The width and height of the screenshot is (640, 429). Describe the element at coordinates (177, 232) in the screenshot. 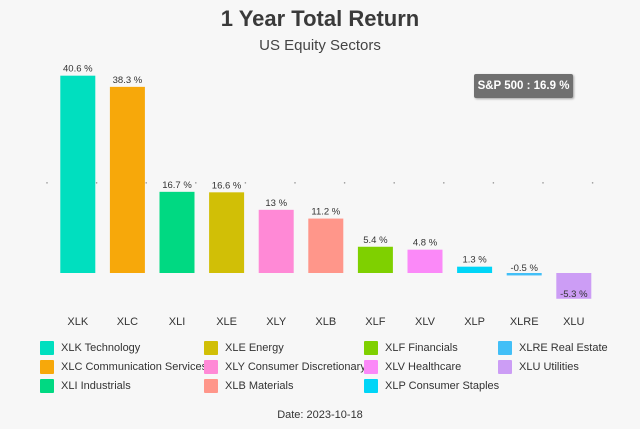

I see `bar-xli` at that location.